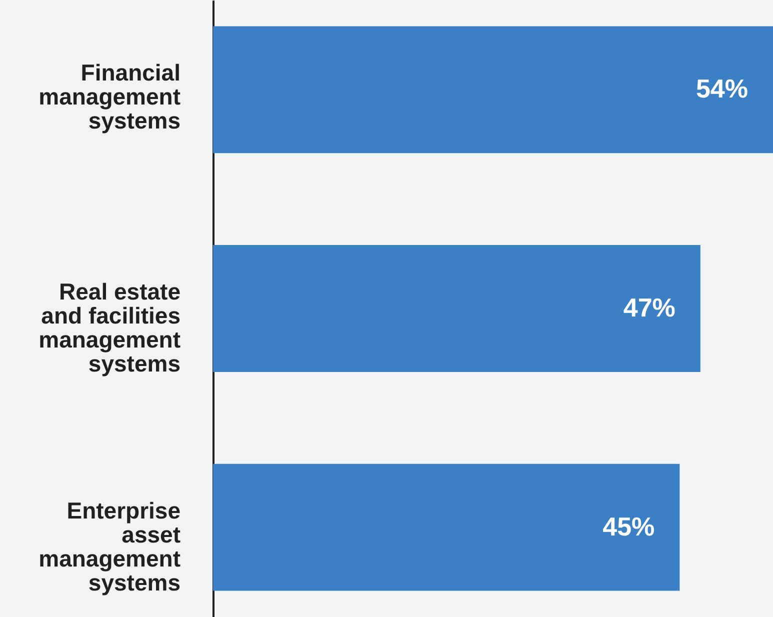 The height and width of the screenshot is (617, 773). Describe the element at coordinates (722, 89) in the screenshot. I see `data-label: 54%` at that location.